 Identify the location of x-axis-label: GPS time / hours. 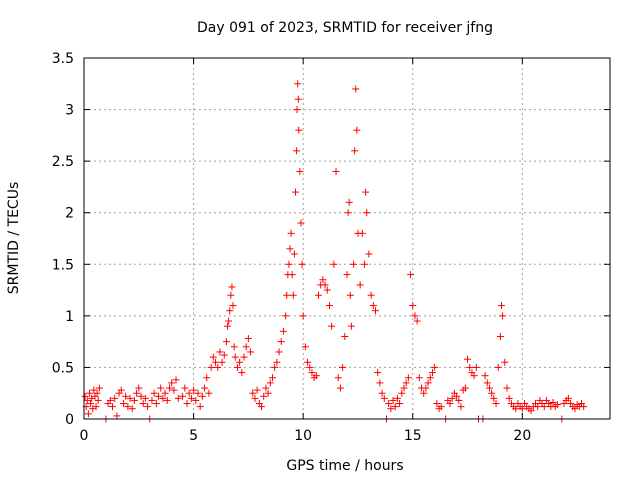
(344, 466).